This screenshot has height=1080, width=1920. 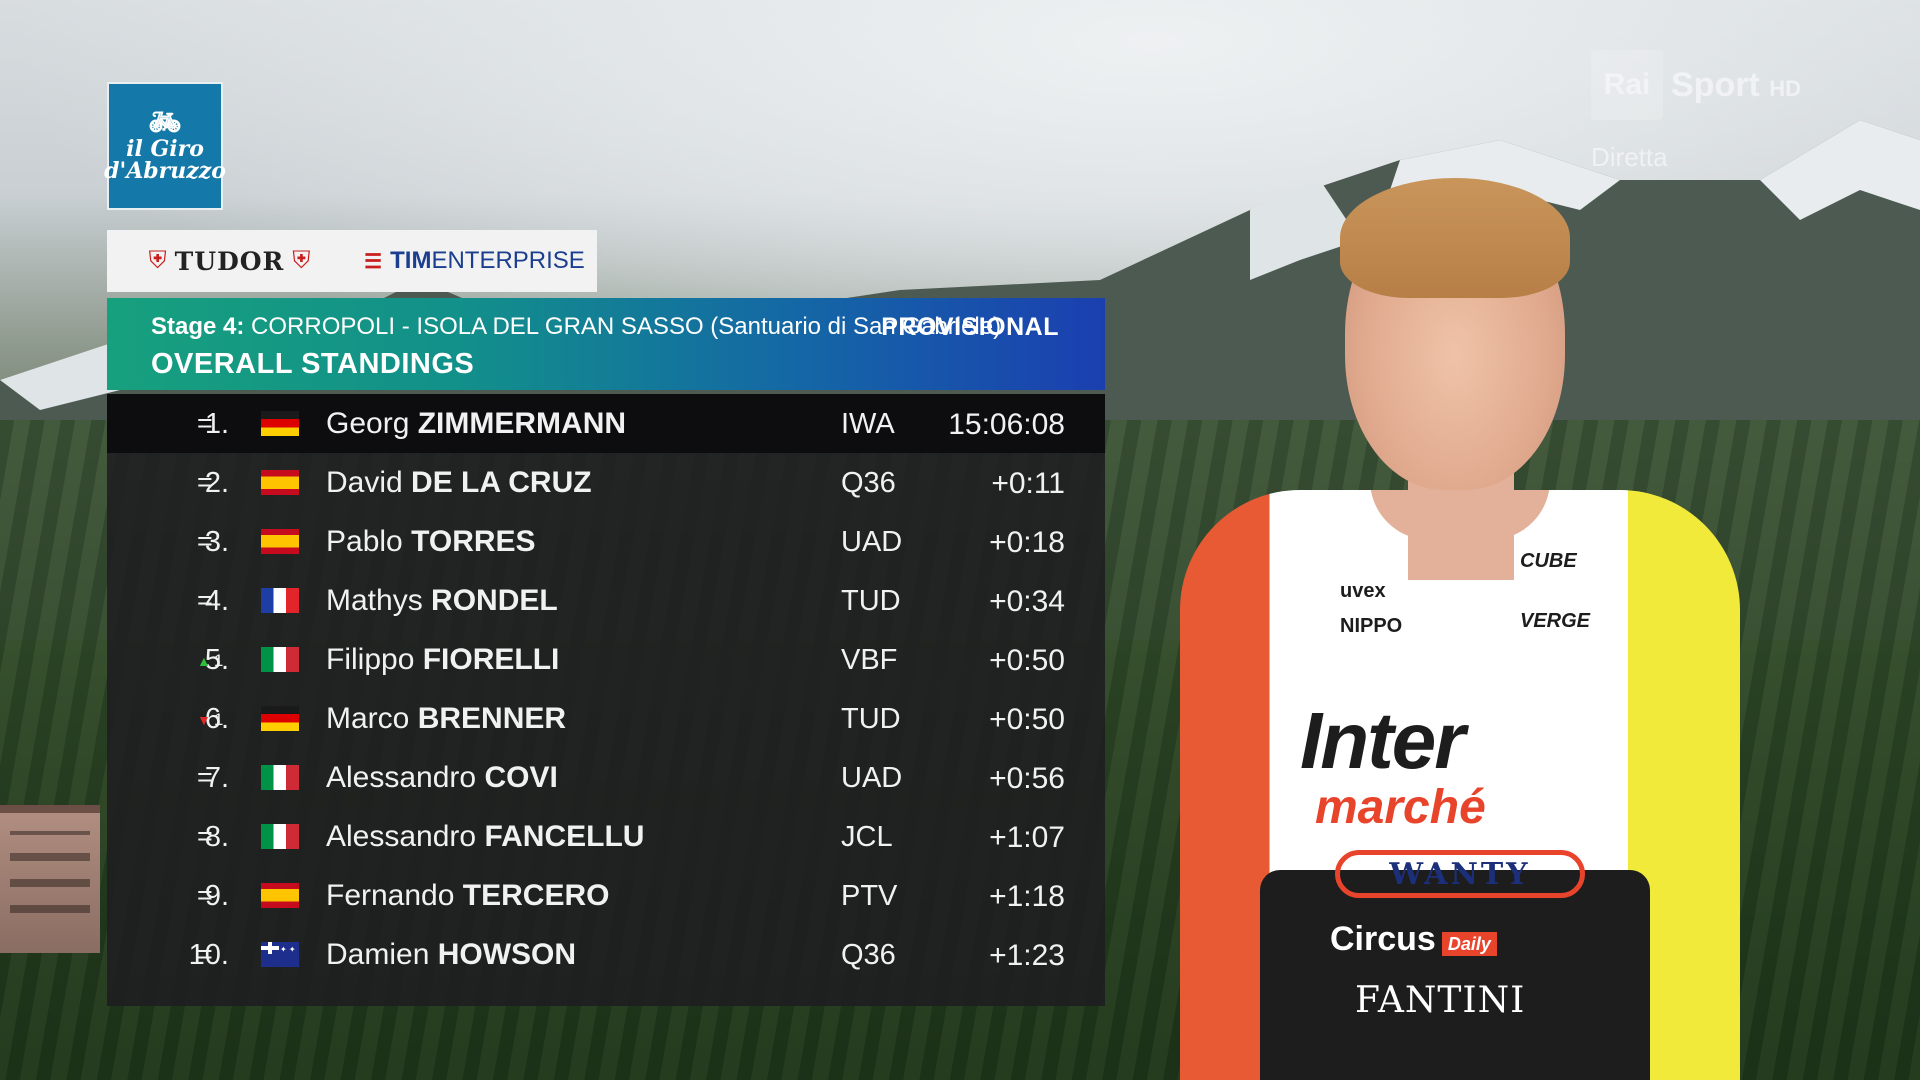 I want to click on jersey-sponsor-nippo: NIPPO, so click(x=1371, y=626).